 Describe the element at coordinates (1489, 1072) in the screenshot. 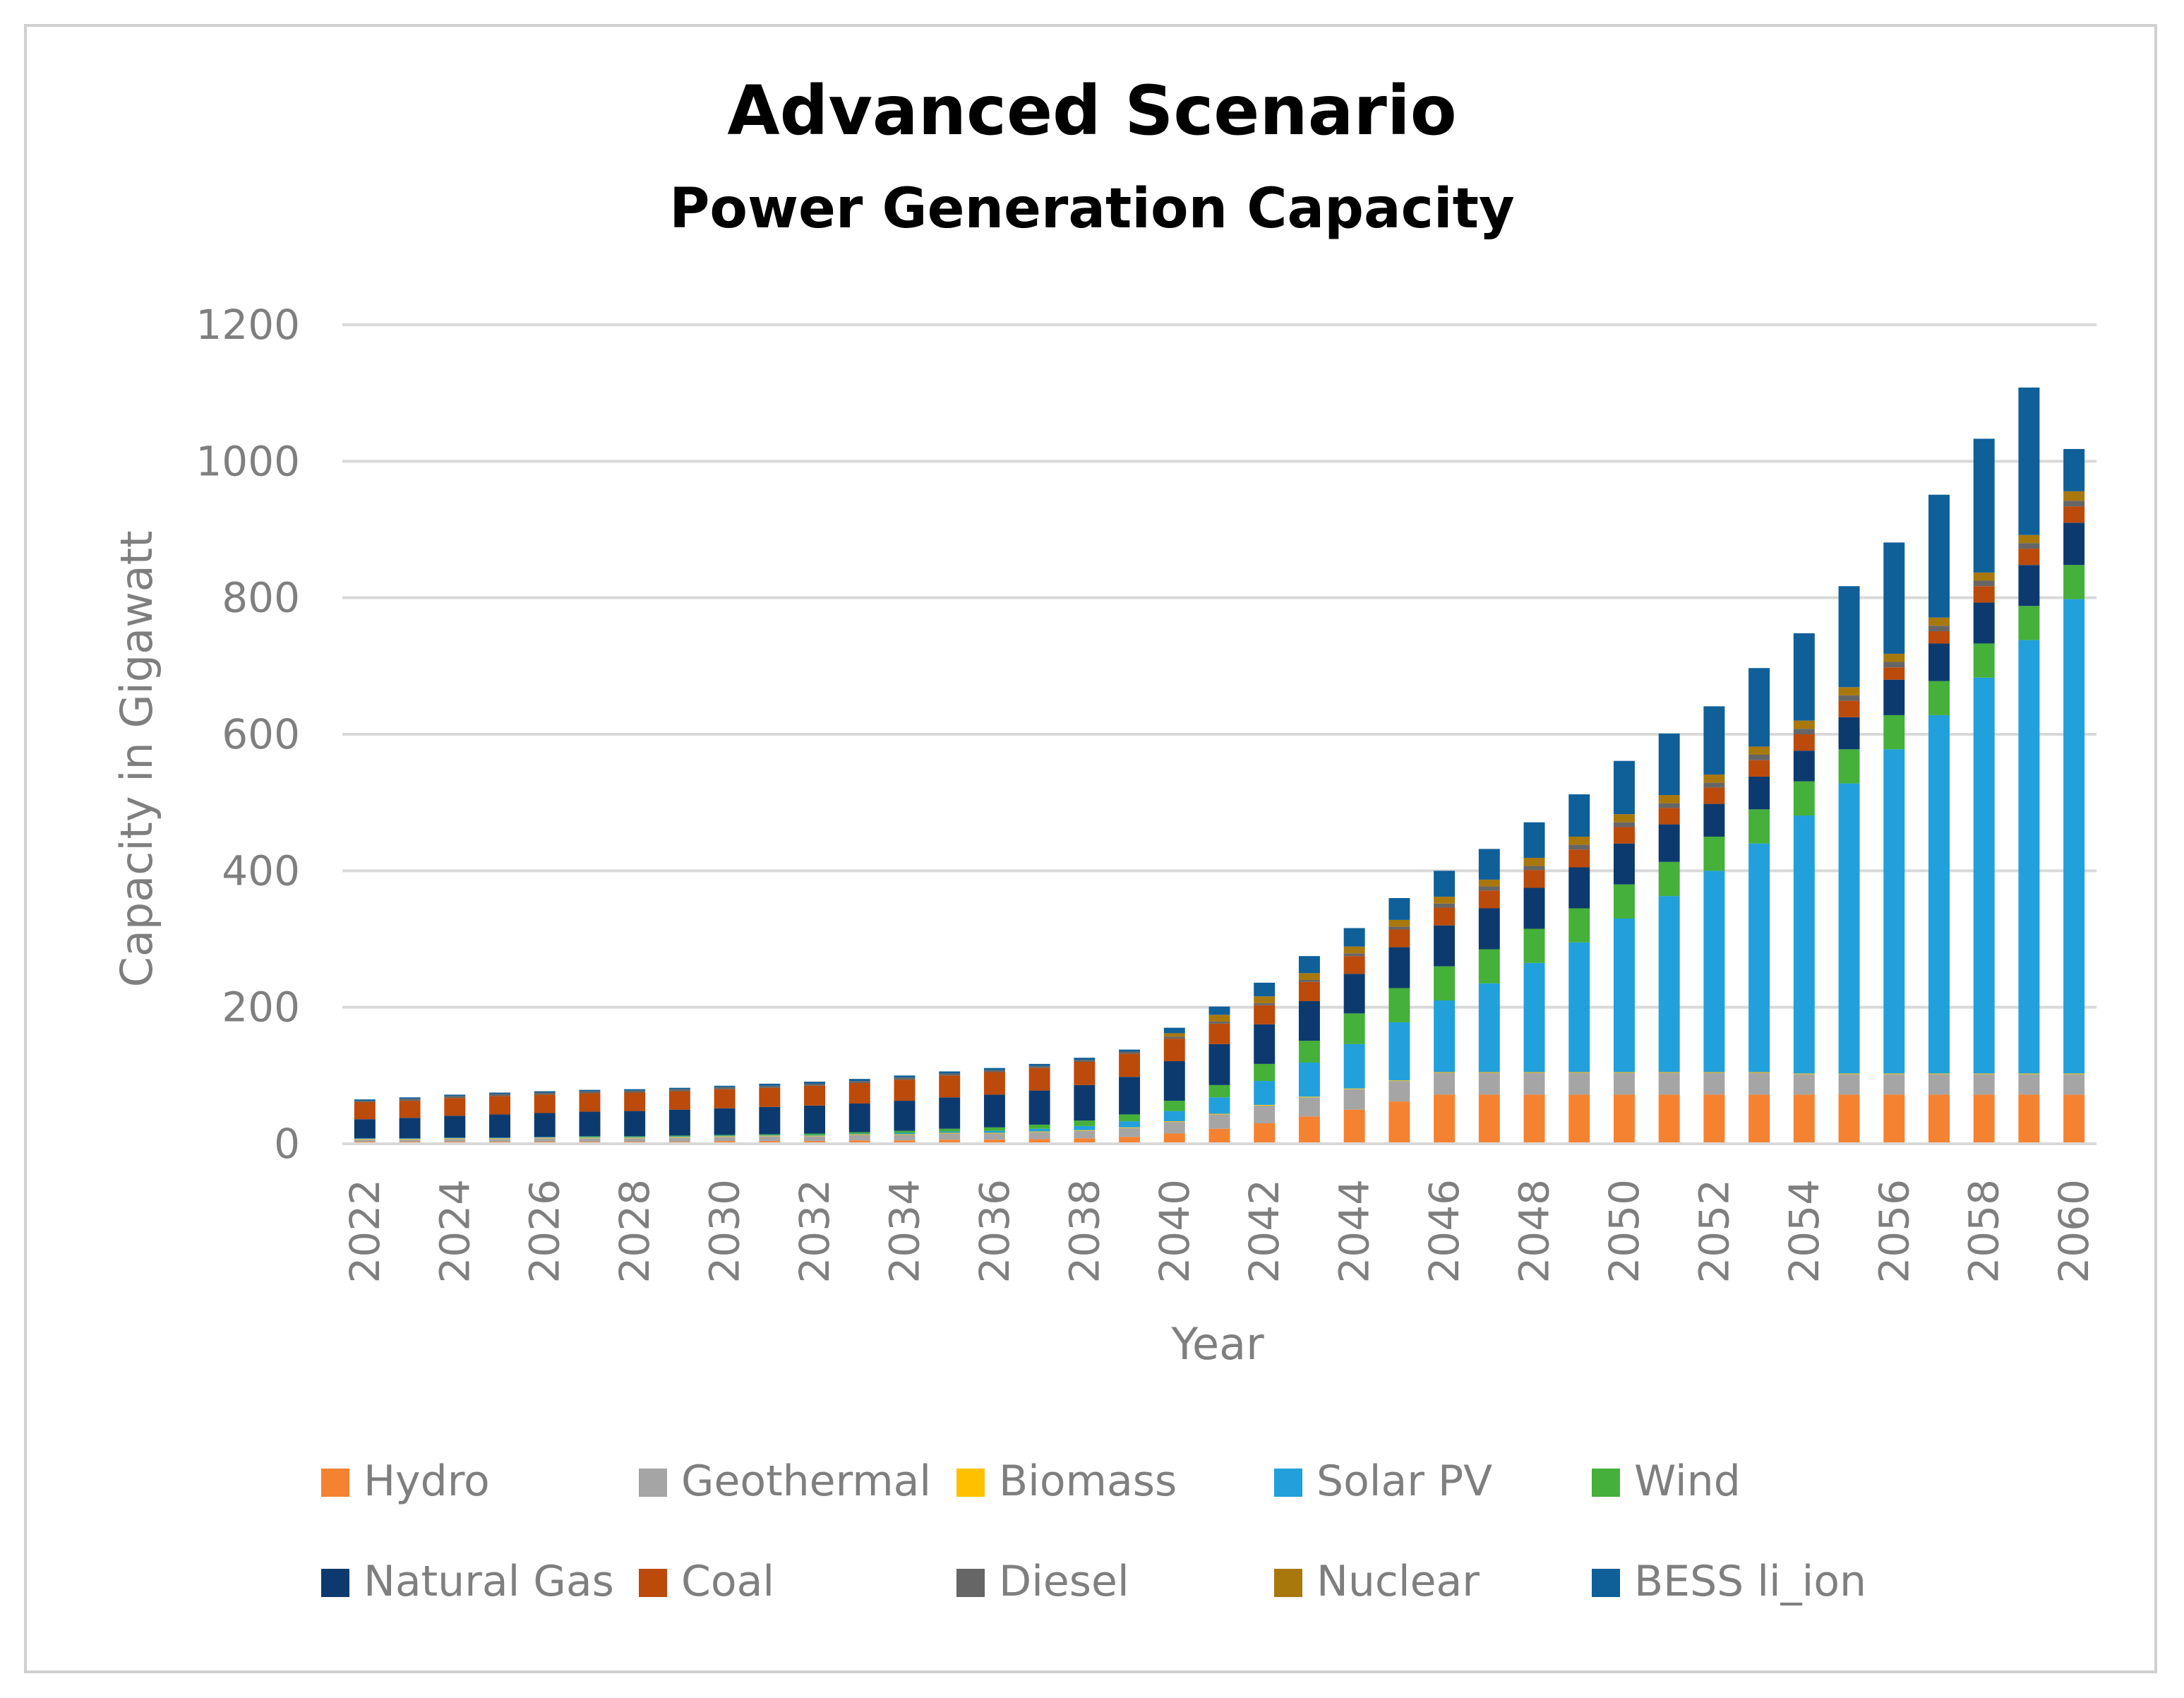

I see `bar-segment-biomass-2047` at that location.